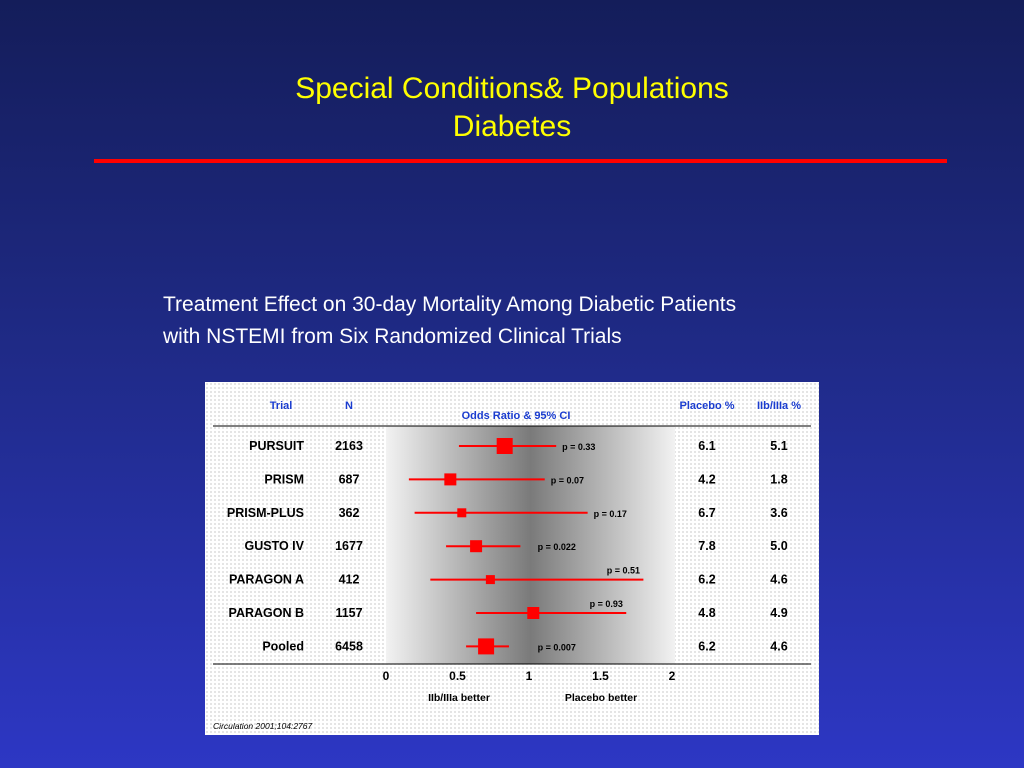 This screenshot has height=768, width=1024. Describe the element at coordinates (706, 479) in the screenshot. I see `placebo-rate: 4.2` at that location.